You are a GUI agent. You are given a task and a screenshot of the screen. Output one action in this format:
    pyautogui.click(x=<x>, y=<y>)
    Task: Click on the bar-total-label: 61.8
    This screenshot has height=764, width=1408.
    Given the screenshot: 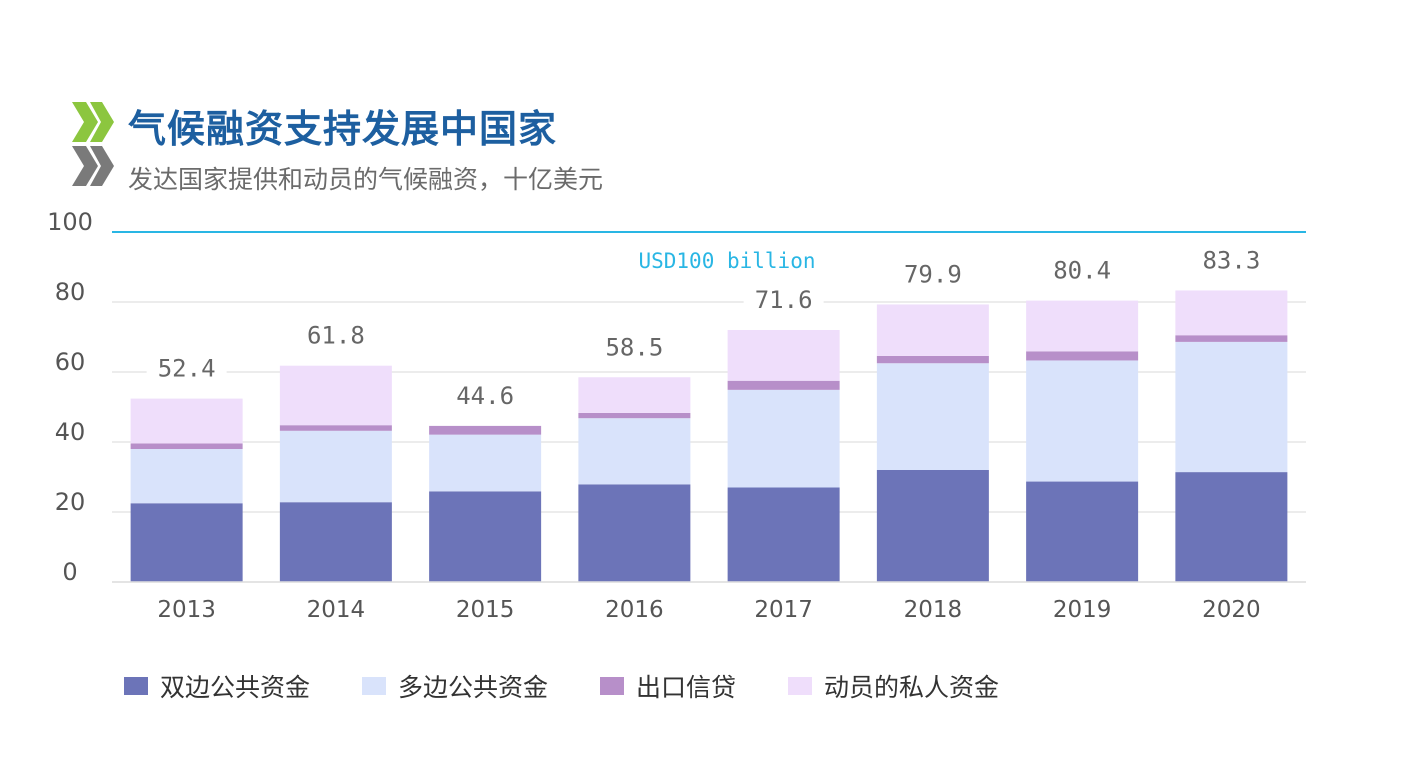 What is the action you would take?
    pyautogui.click(x=336, y=336)
    